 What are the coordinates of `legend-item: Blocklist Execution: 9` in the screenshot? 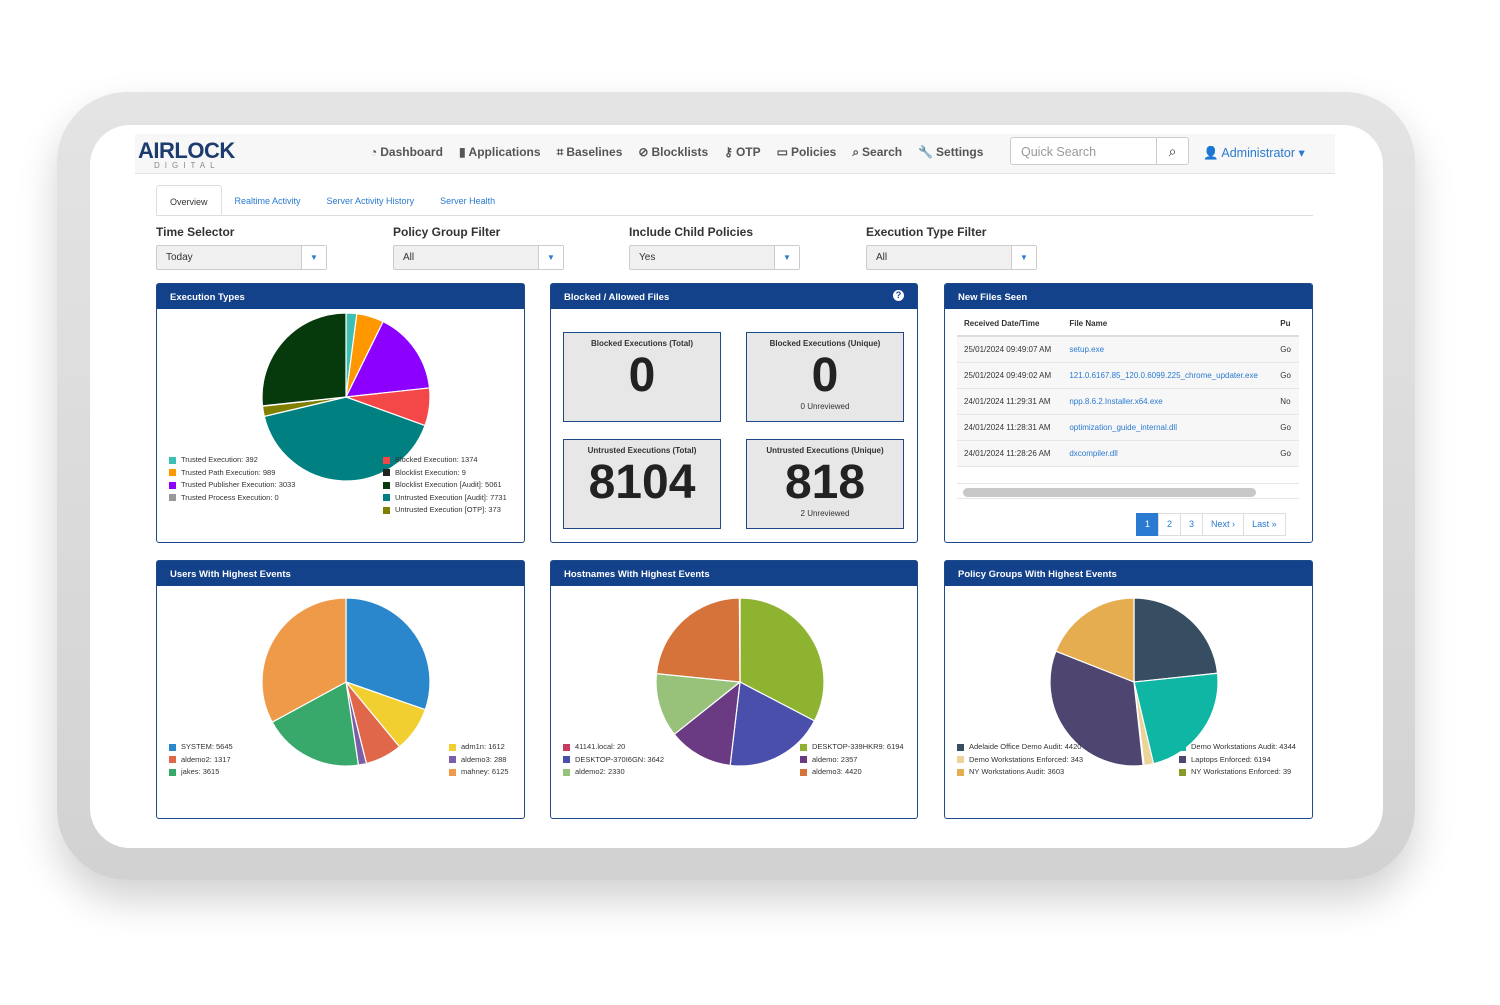 It's located at (445, 473).